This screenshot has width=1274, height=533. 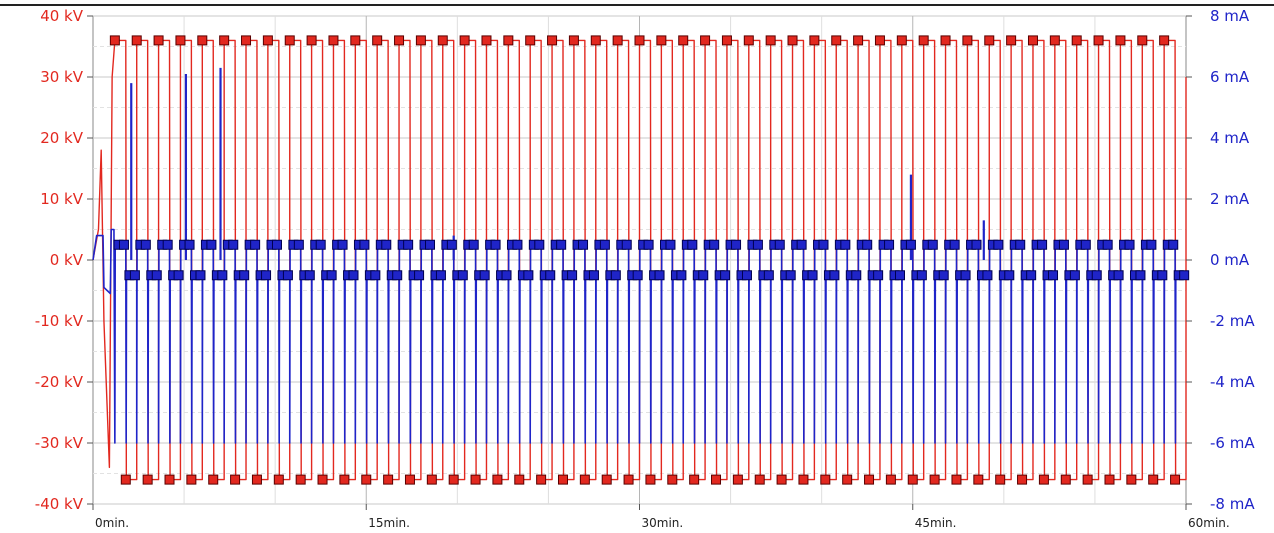 I want to click on x-tick-label: 45min., so click(x=936, y=523).